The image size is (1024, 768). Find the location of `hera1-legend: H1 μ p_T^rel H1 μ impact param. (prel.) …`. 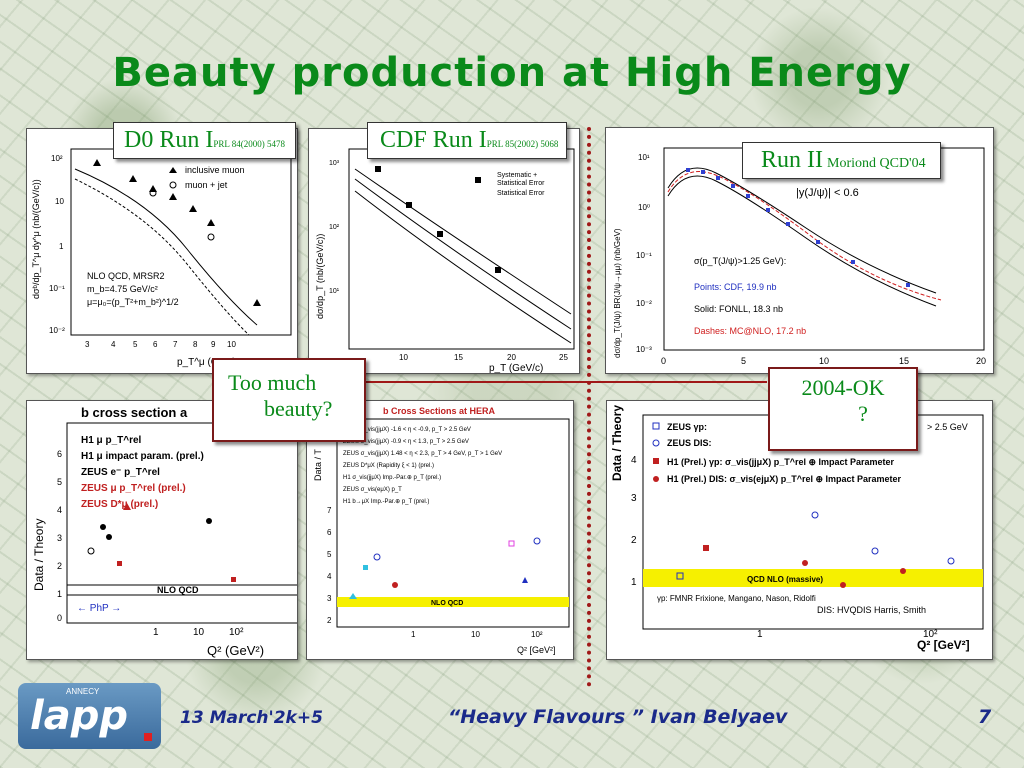

hera1-legend: H1 μ p_T^rel H1 μ impact param. (prel.) … is located at coordinates (142, 472).